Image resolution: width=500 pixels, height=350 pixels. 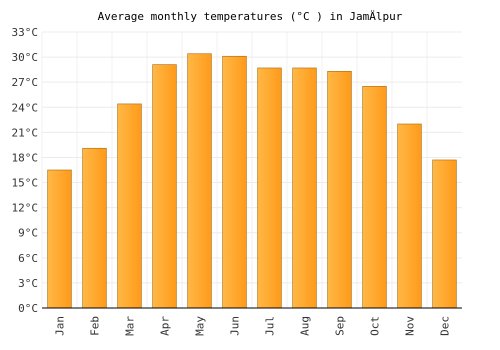 What do you see at coordinates (25, 183) in the screenshot?
I see `y-tick-label: 15°C` at bounding box center [25, 183].